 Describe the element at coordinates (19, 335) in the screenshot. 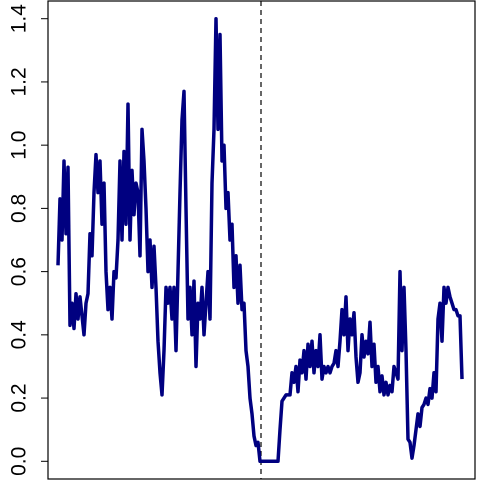

I see `y-tick-label: 0.4` at that location.